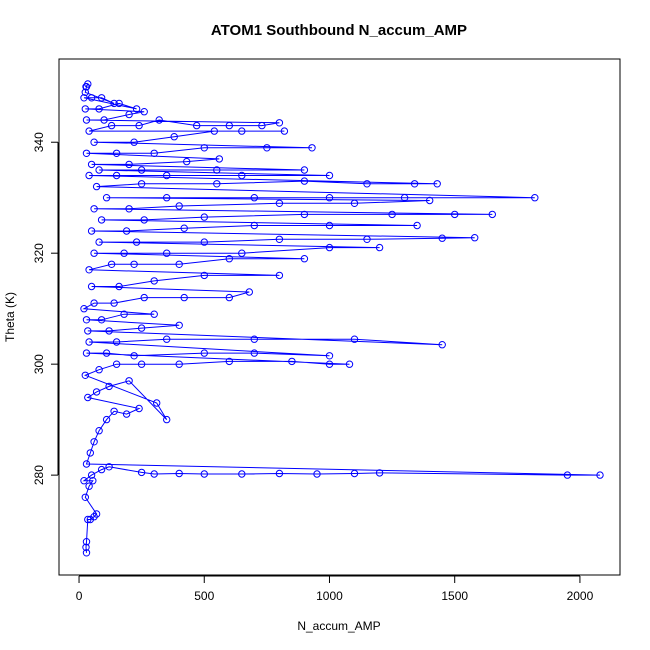  I want to click on y-tick-label: 340, so click(39, 142).